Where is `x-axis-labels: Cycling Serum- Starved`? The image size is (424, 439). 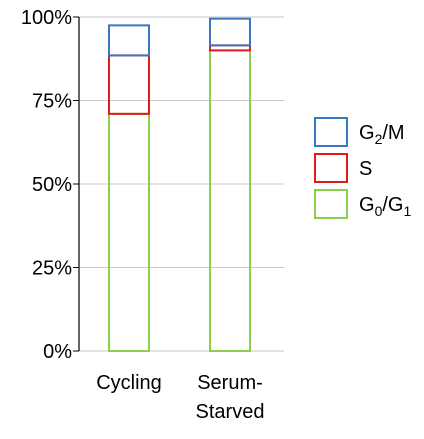
x-axis-labels: Cycling Serum- Starved is located at coordinates (180, 397).